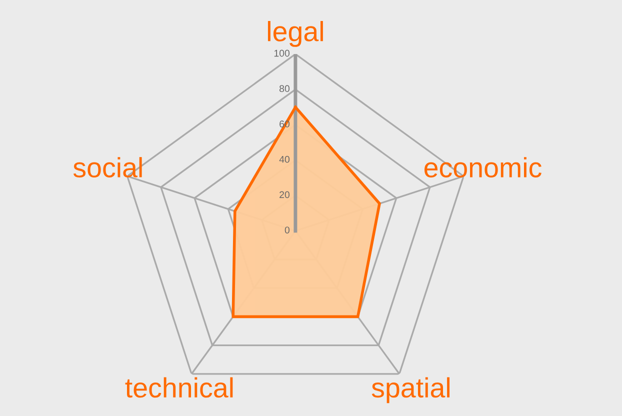 The image size is (622, 416). Describe the element at coordinates (411, 390) in the screenshot. I see `spoke-label: spatial` at that location.